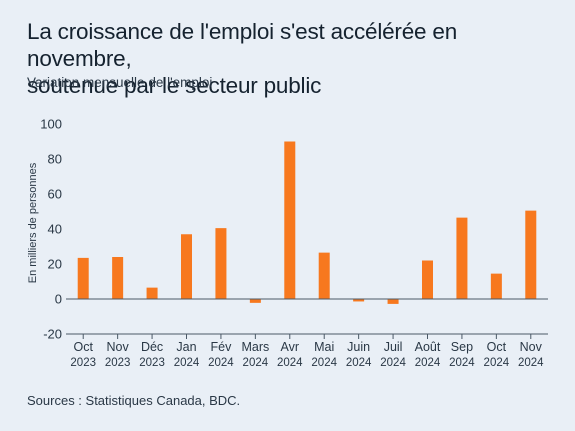 This screenshot has height=431, width=575. What do you see at coordinates (222, 347) in the screenshot?
I see `x-tick-label-month: Fév` at bounding box center [222, 347].